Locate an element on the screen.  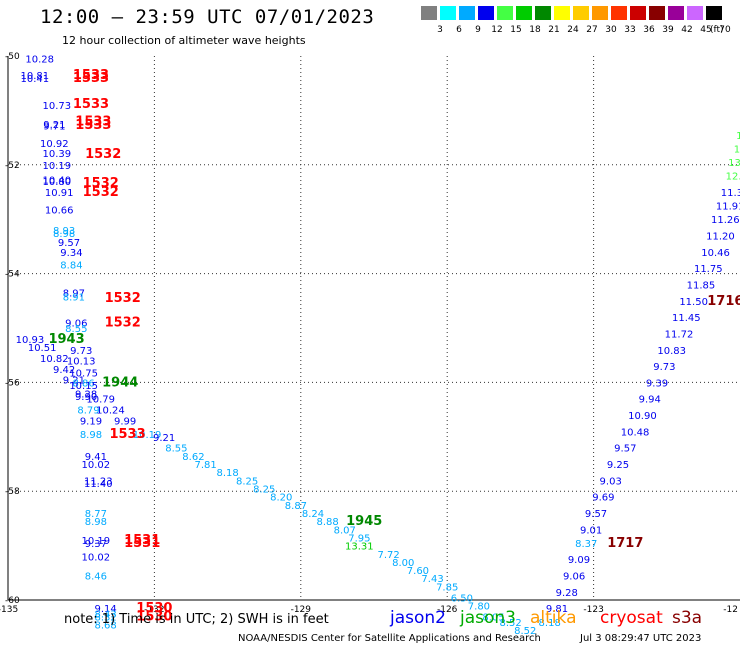
wave-height-label: 11.85 is located at coordinates (701, 285).